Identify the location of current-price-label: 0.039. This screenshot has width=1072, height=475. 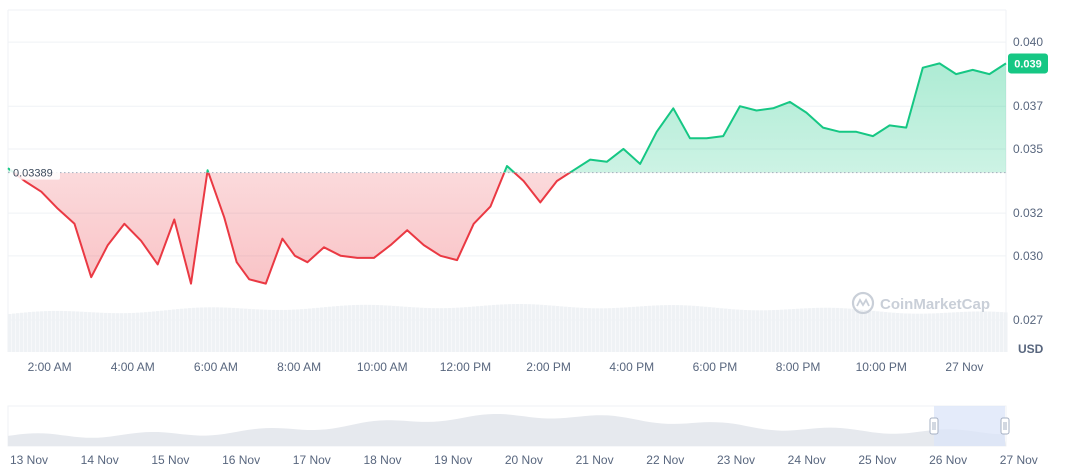
(1028, 64).